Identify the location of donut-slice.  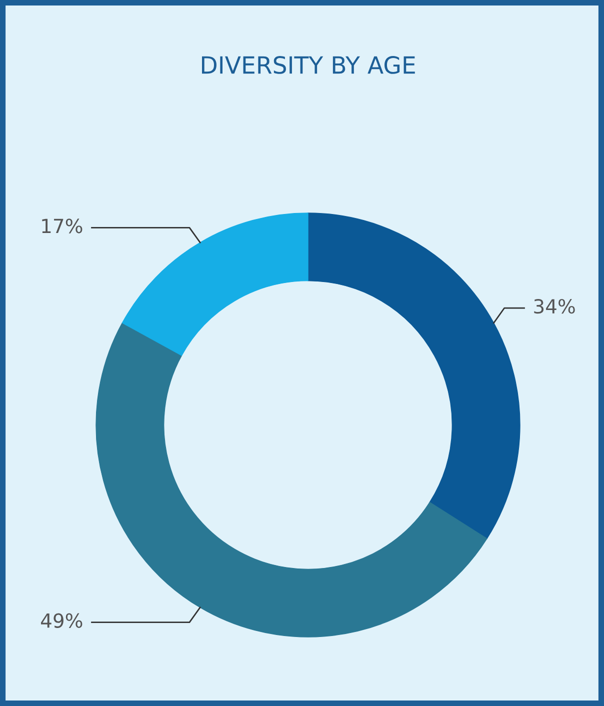
(215, 284).